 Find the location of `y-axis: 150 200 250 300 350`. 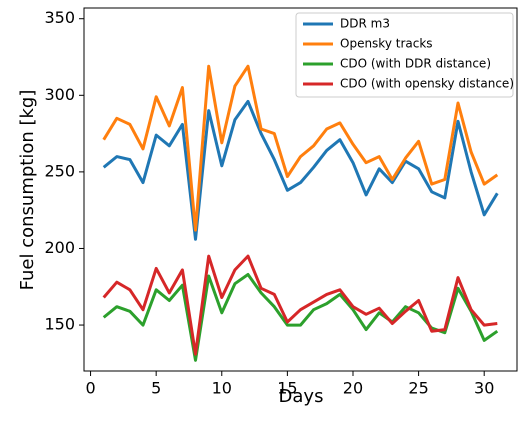

y-axis: 150 200 250 300 350 is located at coordinates (64, 171).